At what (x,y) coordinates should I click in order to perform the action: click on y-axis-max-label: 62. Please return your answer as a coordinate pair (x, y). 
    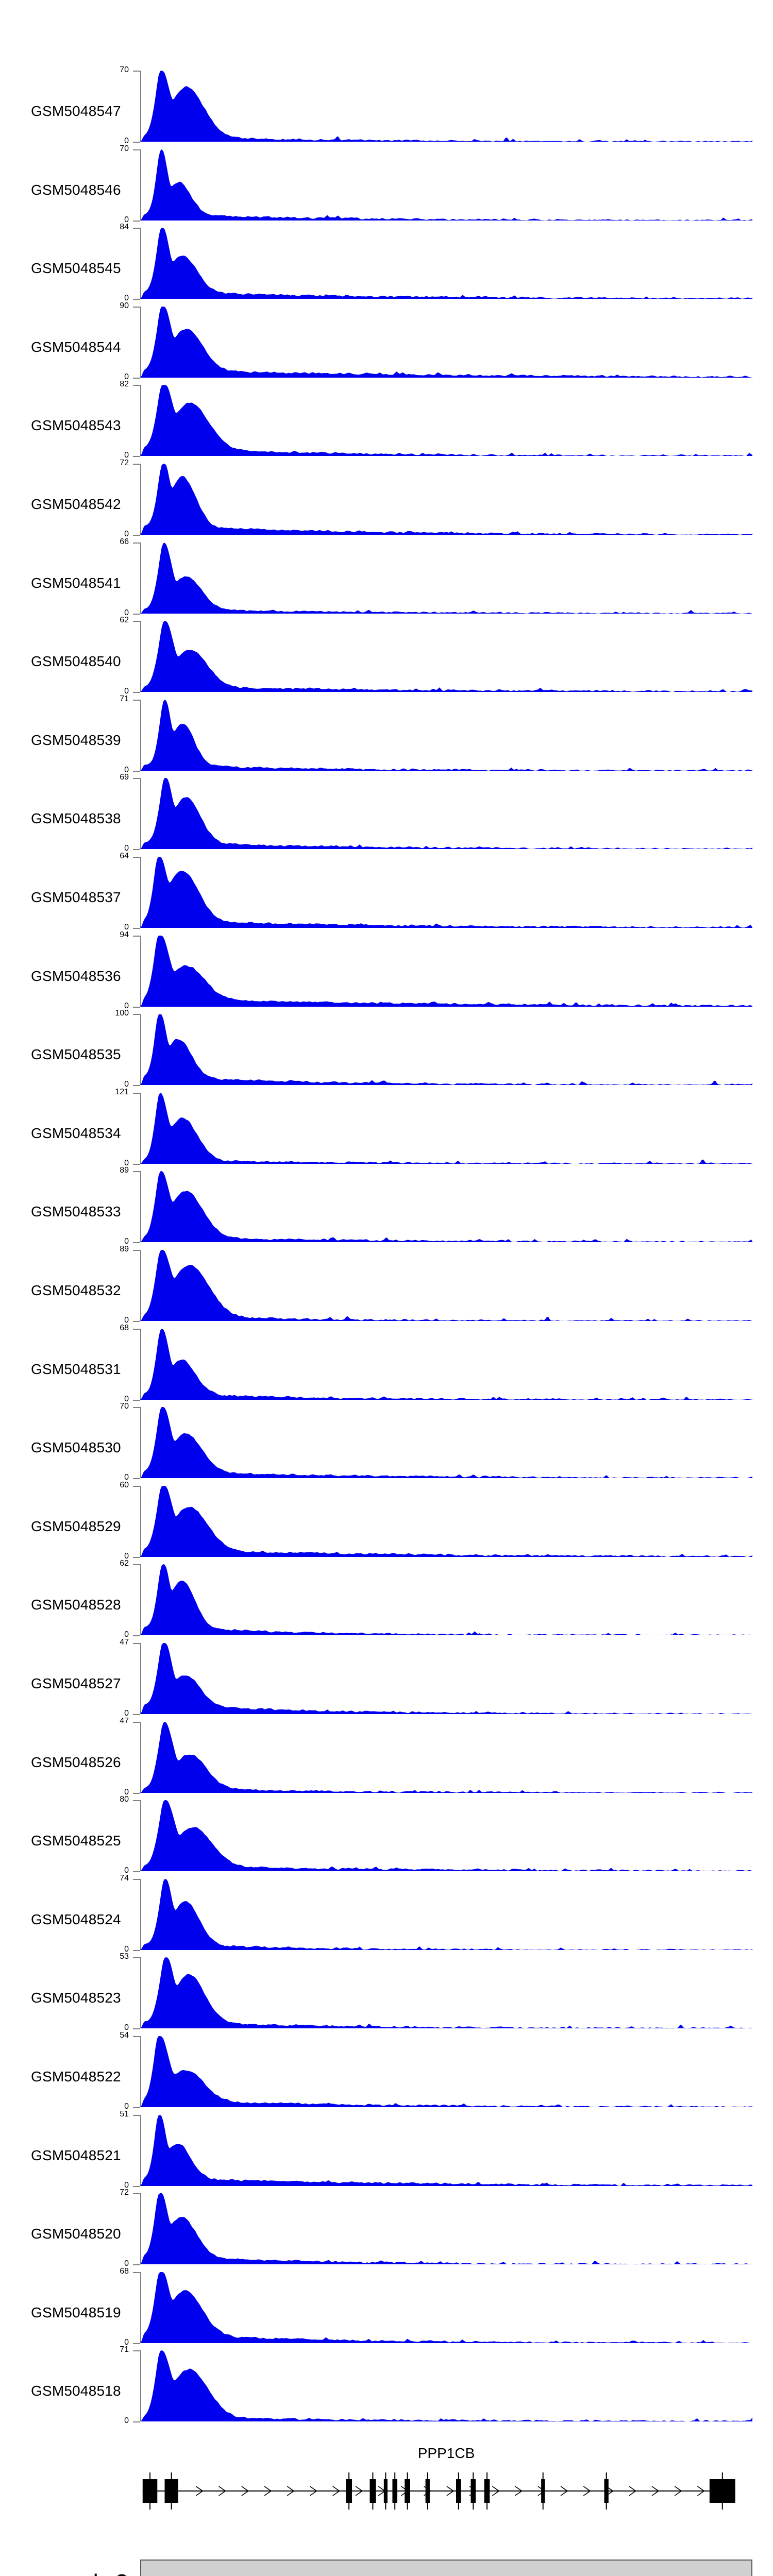
    Looking at the image, I should click on (124, 620).